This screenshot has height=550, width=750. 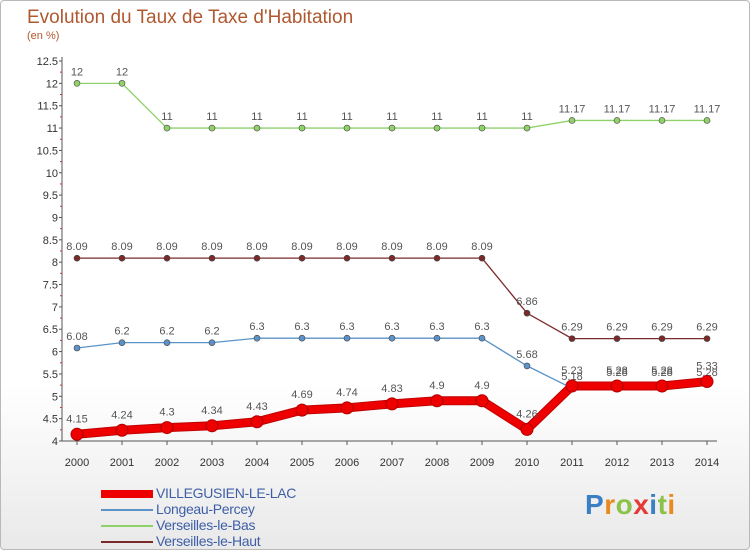 What do you see at coordinates (55, 218) in the screenshot?
I see `y-tick-label: 9` at bounding box center [55, 218].